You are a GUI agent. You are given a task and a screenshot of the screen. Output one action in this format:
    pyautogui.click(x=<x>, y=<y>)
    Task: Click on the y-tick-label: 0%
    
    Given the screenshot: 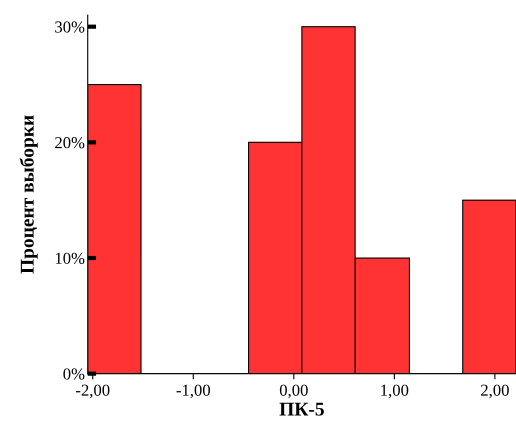 What is the action you would take?
    pyautogui.click(x=73, y=374)
    